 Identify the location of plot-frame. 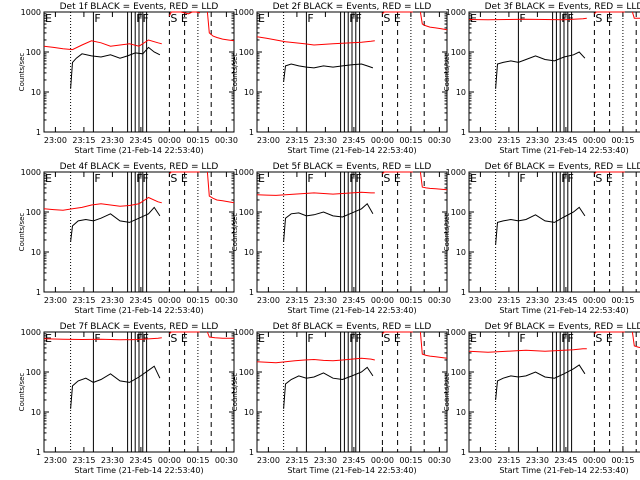
(554, 72).